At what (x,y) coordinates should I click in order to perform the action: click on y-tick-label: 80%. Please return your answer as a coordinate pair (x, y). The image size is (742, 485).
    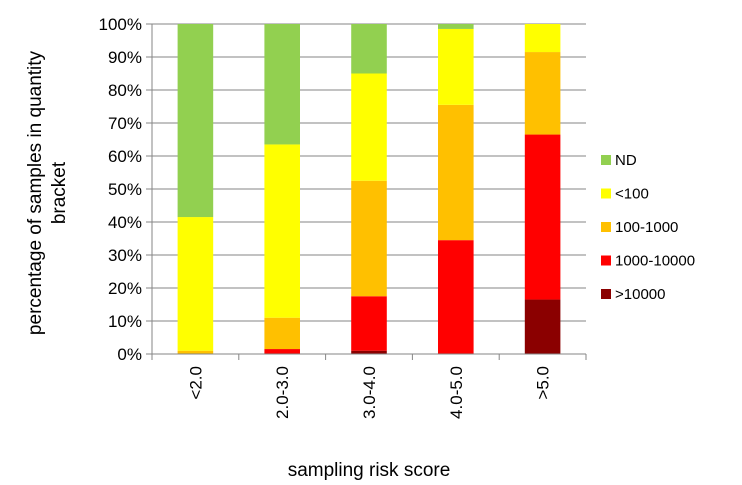
    Looking at the image, I should click on (125, 90).